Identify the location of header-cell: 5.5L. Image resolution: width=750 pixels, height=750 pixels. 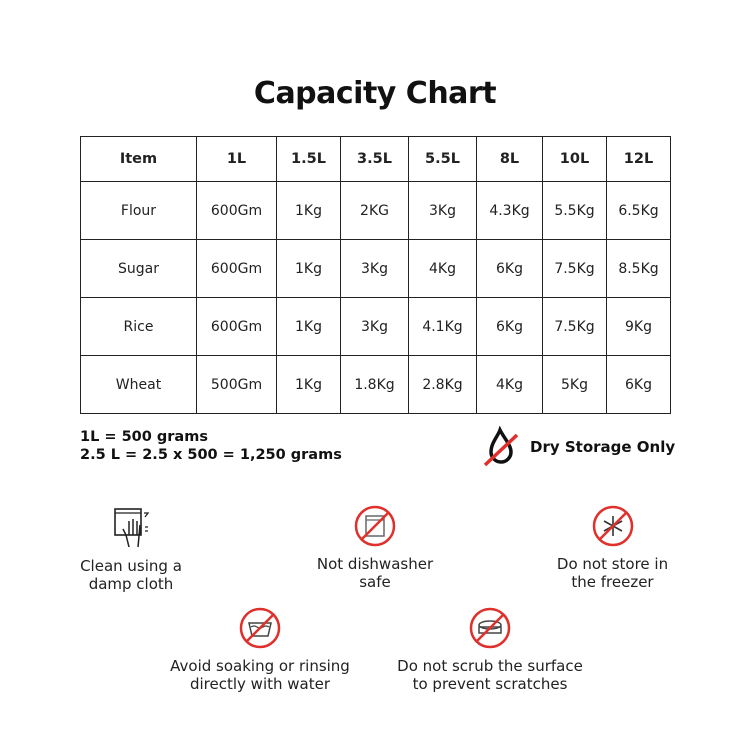
(442, 159).